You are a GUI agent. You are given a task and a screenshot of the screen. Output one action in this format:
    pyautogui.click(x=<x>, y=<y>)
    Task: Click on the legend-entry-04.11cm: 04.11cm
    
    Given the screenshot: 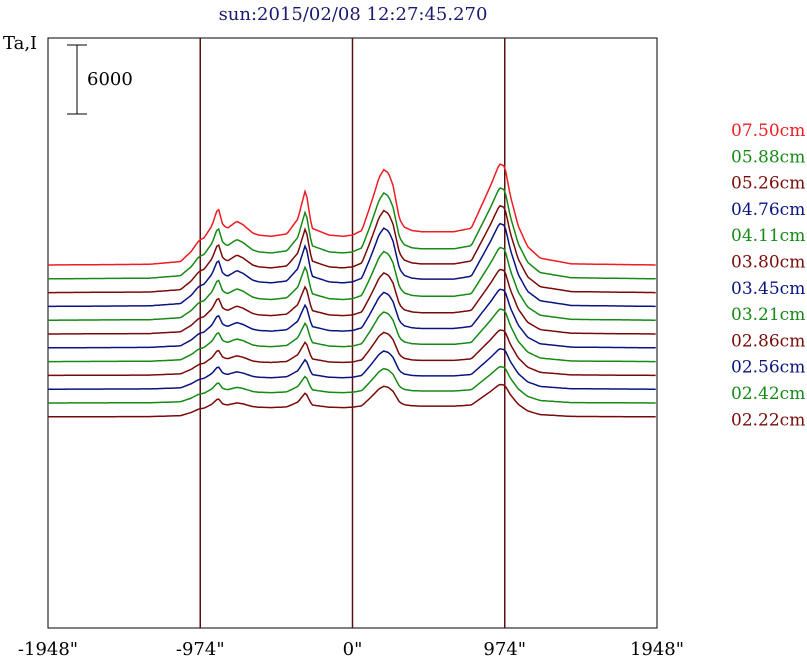 What is the action you would take?
    pyautogui.click(x=768, y=236)
    